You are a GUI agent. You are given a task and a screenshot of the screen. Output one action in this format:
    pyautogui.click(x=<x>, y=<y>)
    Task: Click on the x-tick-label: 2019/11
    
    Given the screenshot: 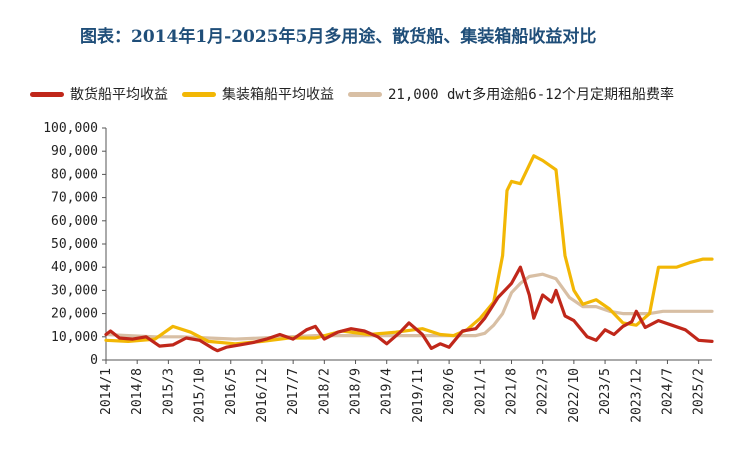 What is the action you would take?
    pyautogui.click(x=418, y=395)
    